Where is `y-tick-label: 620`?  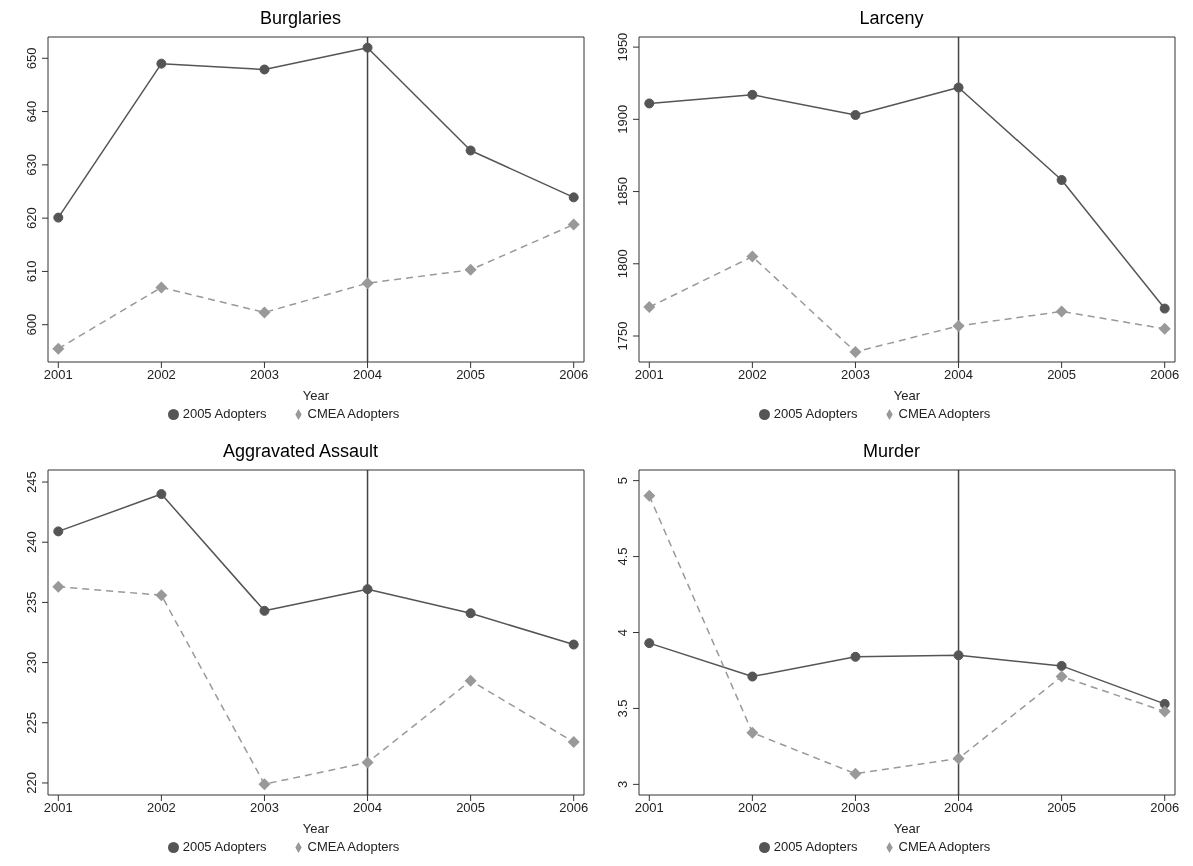
y-tick-label: 620 is located at coordinates (31, 218).